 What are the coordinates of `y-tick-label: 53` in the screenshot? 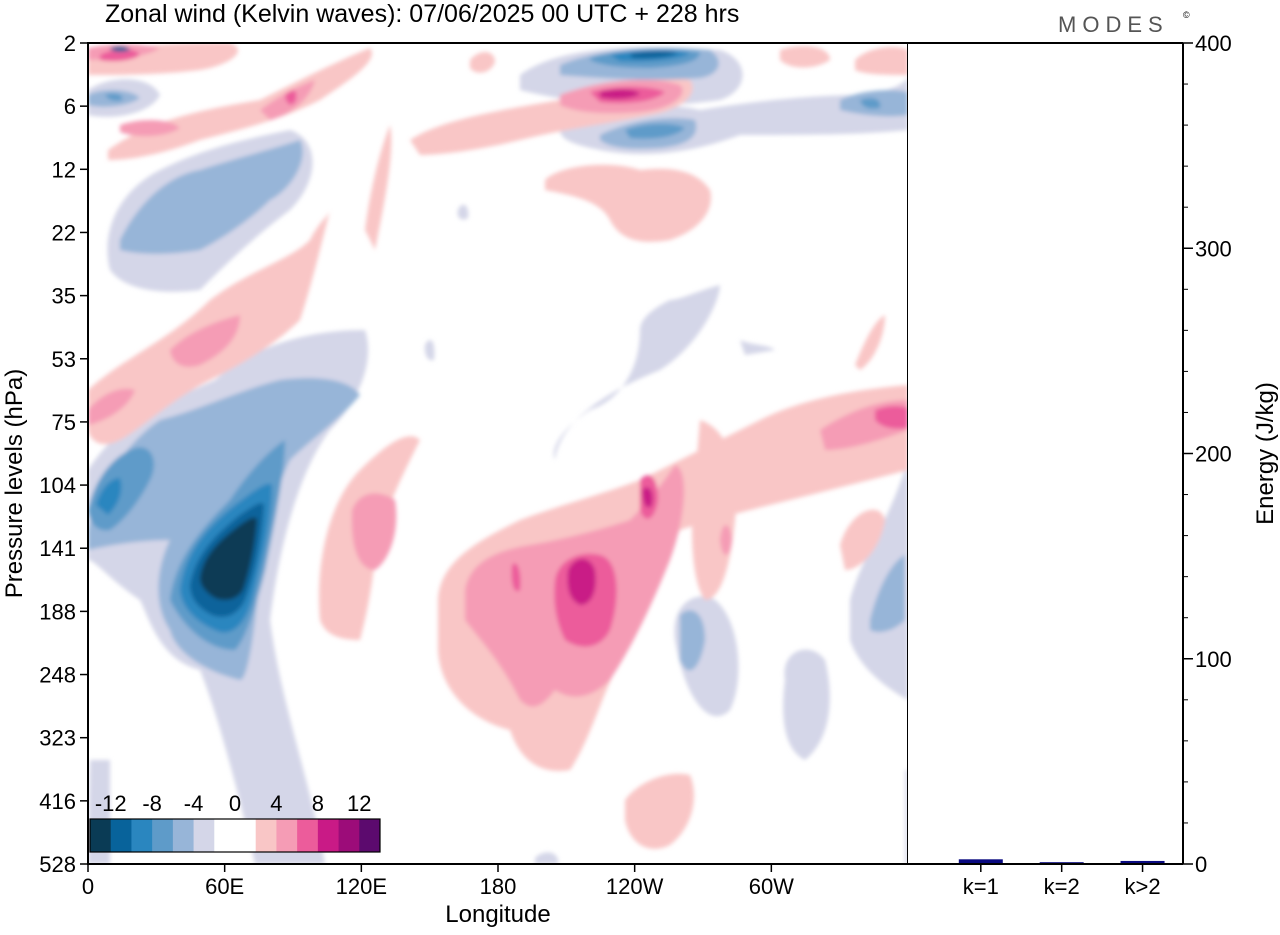 It's located at (64, 359).